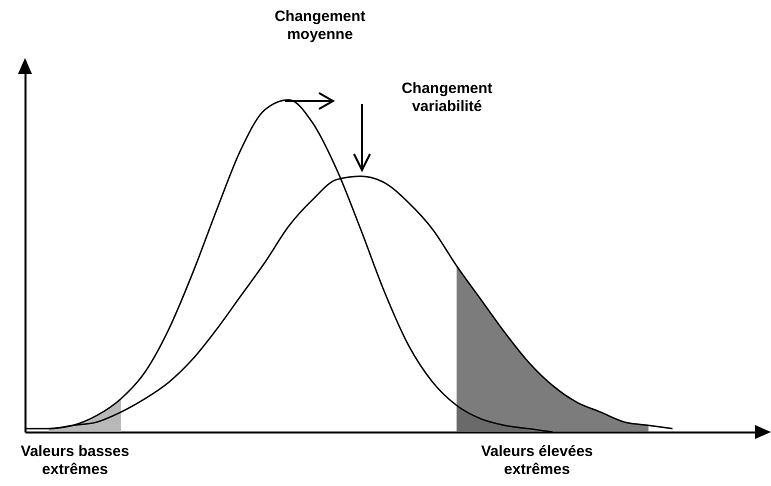  What do you see at coordinates (320, 26) in the screenshot?
I see `text: Changement moyenne` at bounding box center [320, 26].